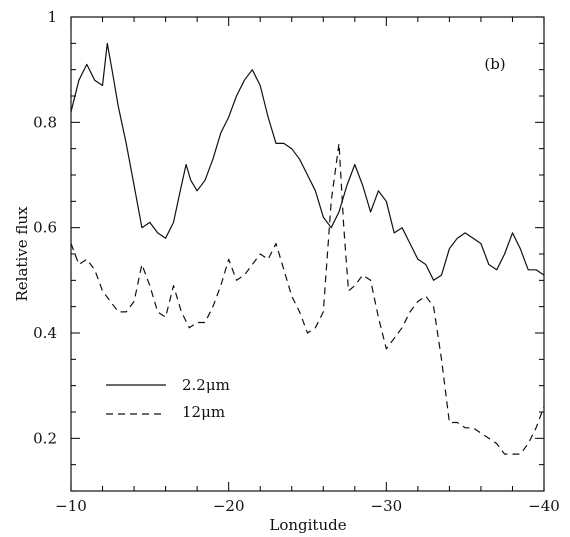 This screenshot has width=570, height=537. What do you see at coordinates (307, 525) in the screenshot?
I see `x-axis-label: Longitude` at bounding box center [307, 525].